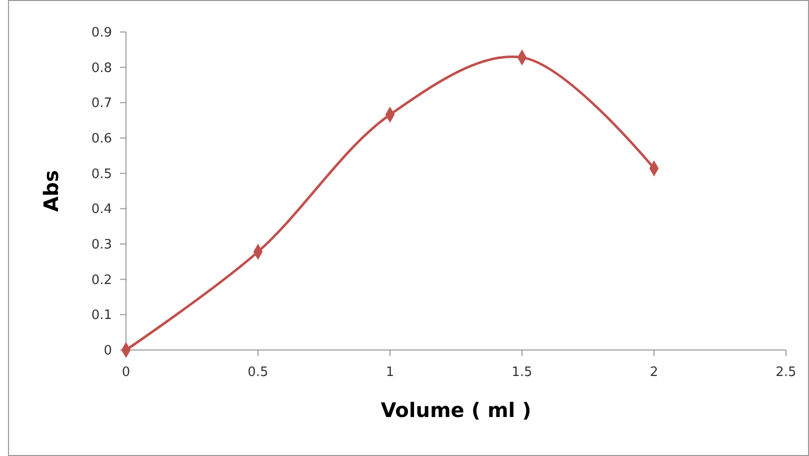  What do you see at coordinates (101, 68) in the screenshot?
I see `y-tick-label: 0.8` at bounding box center [101, 68].